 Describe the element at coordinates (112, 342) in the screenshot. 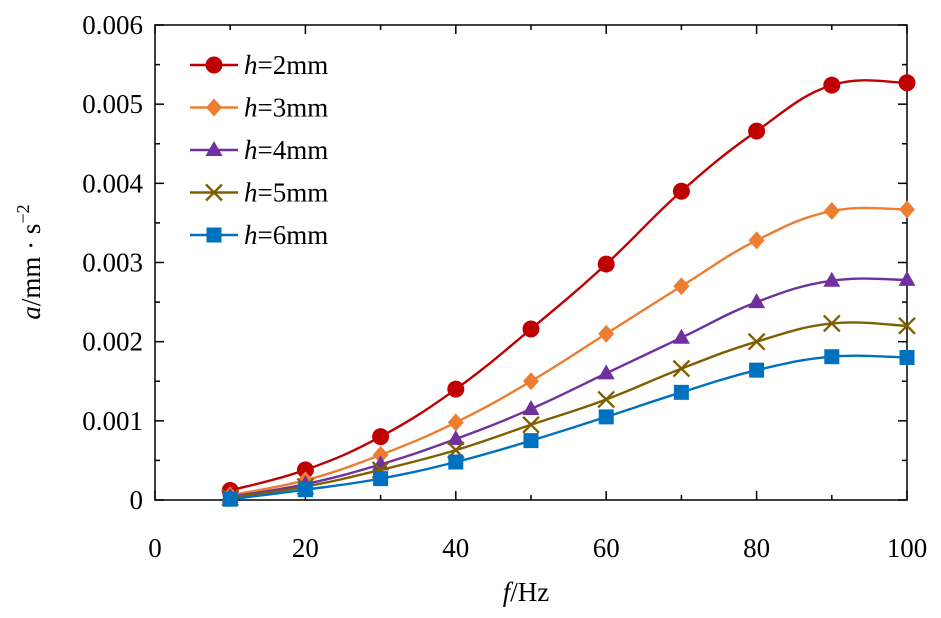

I see `y-tick-label: 0.002` at that location.